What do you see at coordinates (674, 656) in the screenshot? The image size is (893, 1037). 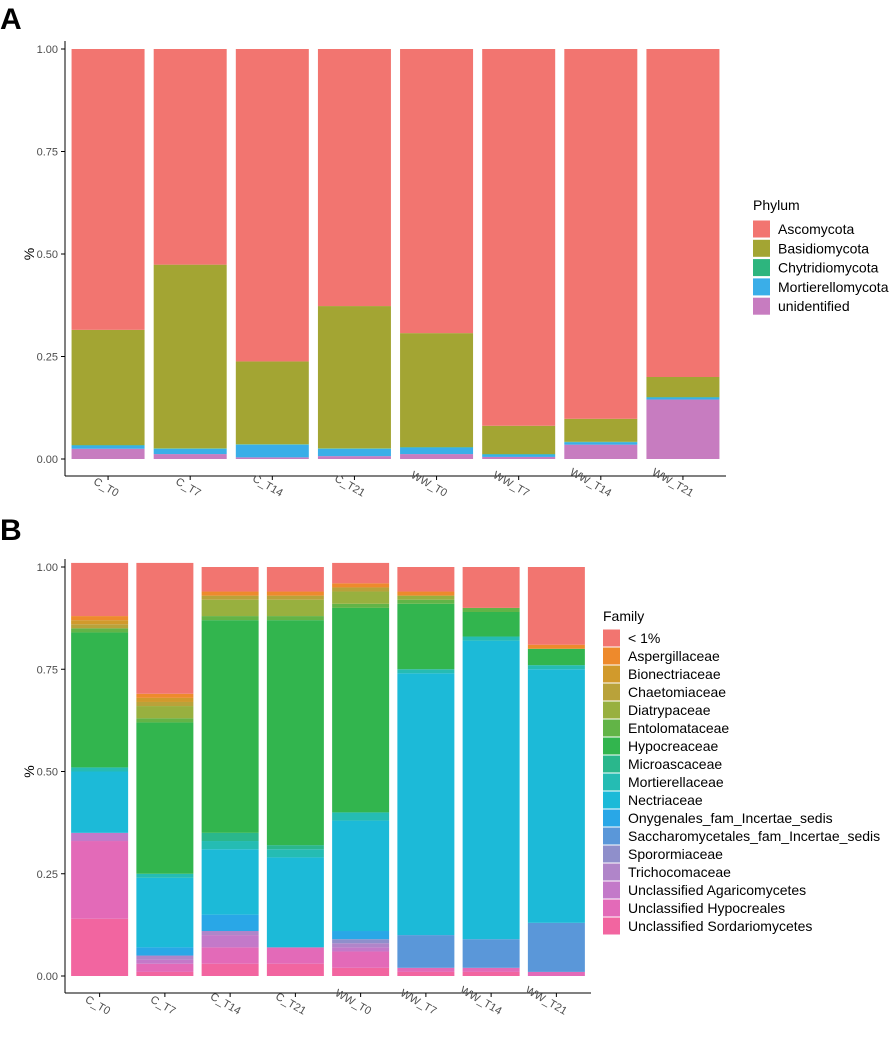 I see `legend-label-aspergillaceae: Aspergillaceae` at bounding box center [674, 656].